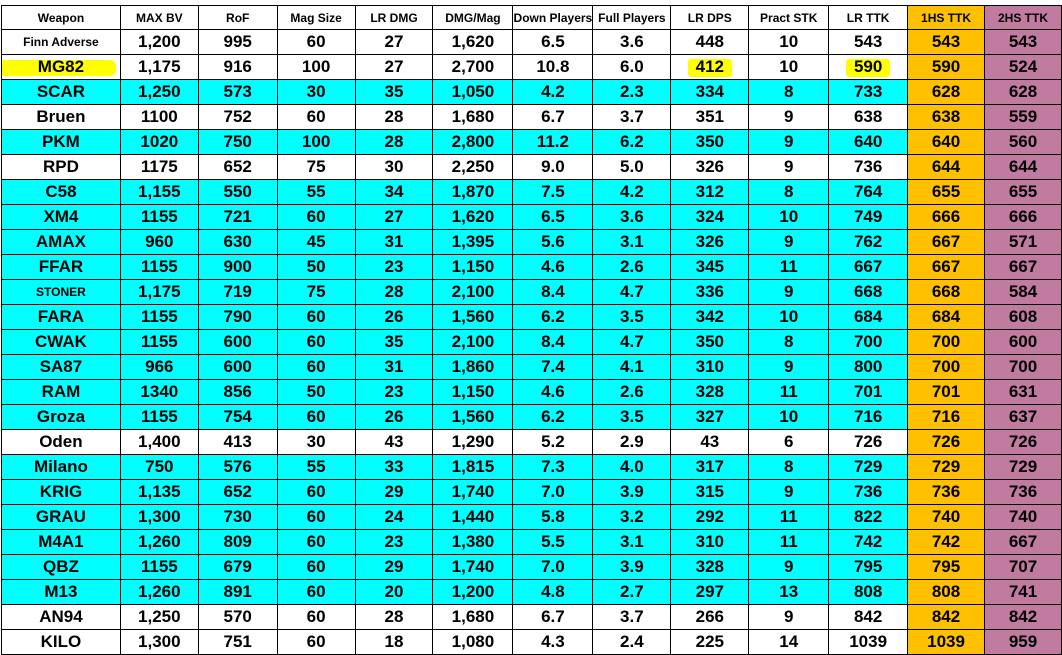 This screenshot has width=1062, height=655. Describe the element at coordinates (632, 367) in the screenshot. I see `cell-full-players: 4.1` at that location.